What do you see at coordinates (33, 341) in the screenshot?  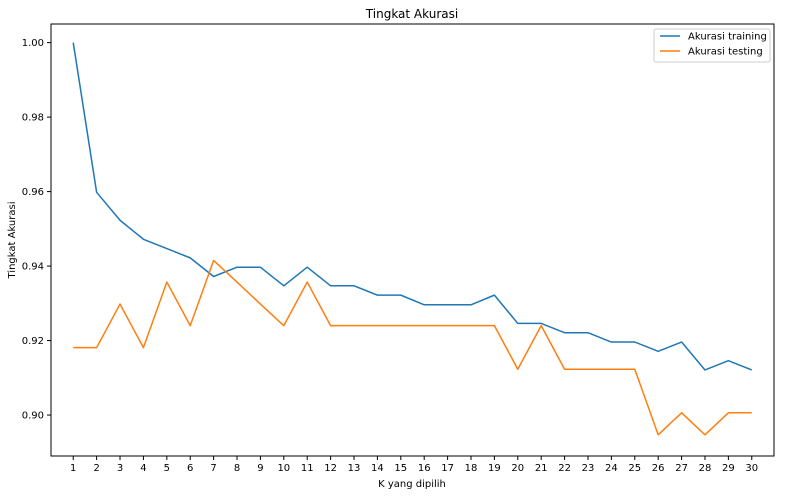 I see `y-tick-label: 0.92` at bounding box center [33, 341].